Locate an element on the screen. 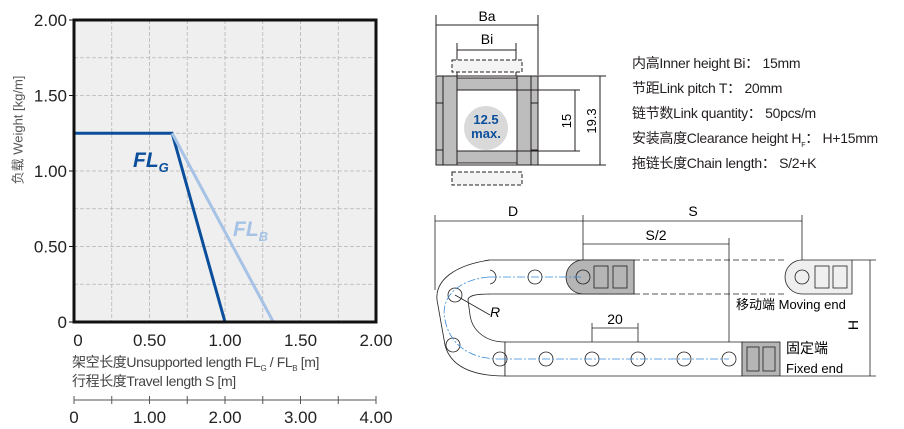  x-axis-label: 架空长度Unsupported length FLG / FLB [m] is located at coordinates (195, 362).